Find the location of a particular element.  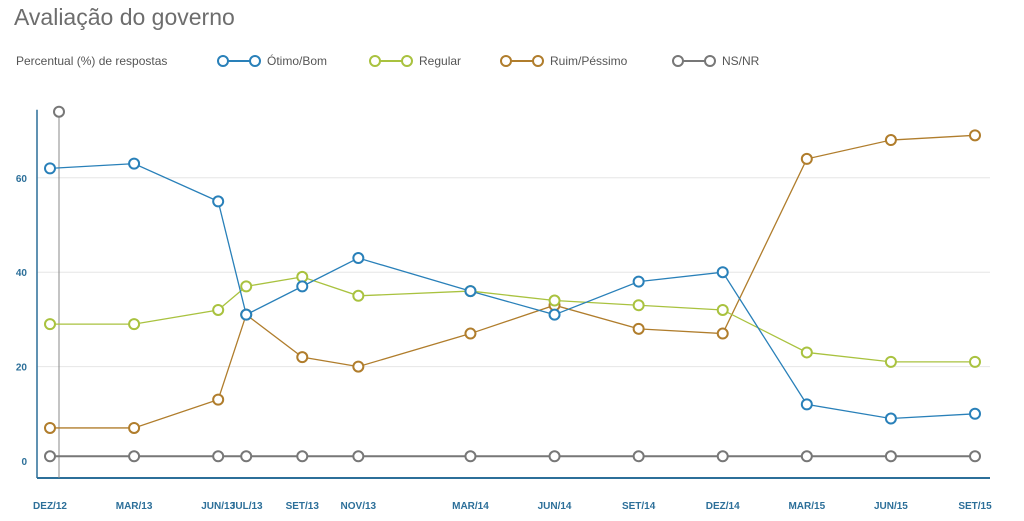

x-tick-label-dez-14: DEZ/14 is located at coordinates (723, 506).